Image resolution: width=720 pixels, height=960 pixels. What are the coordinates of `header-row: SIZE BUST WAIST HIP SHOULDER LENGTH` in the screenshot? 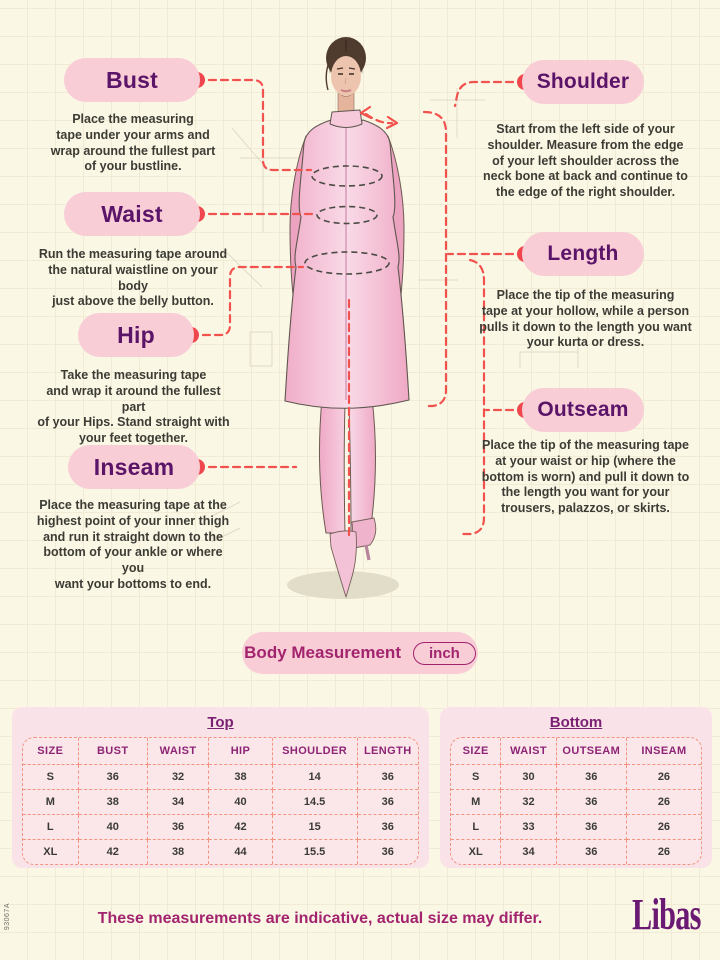 It's located at (220, 751).